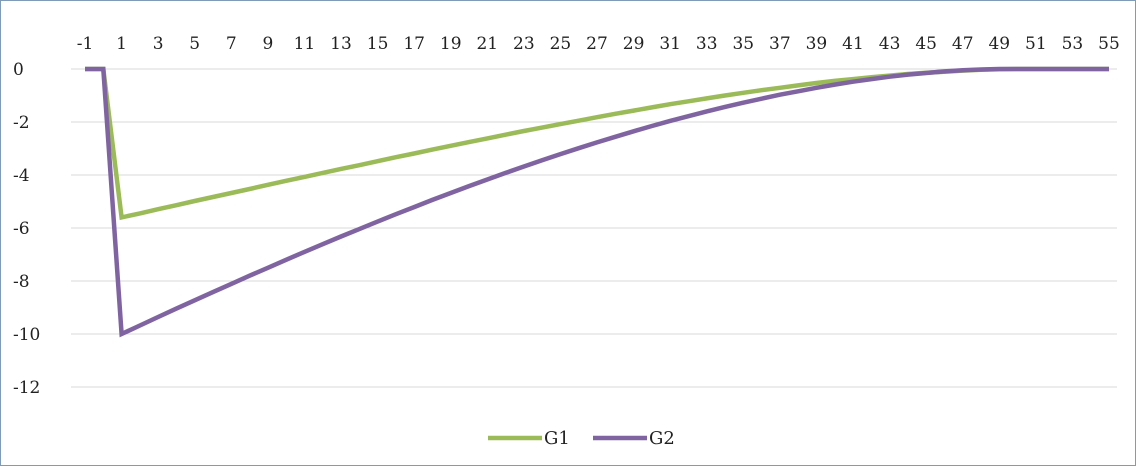 The height and width of the screenshot is (467, 1136). Describe the element at coordinates (529, 438) in the screenshot. I see `legend-entry-g1: G1` at that location.